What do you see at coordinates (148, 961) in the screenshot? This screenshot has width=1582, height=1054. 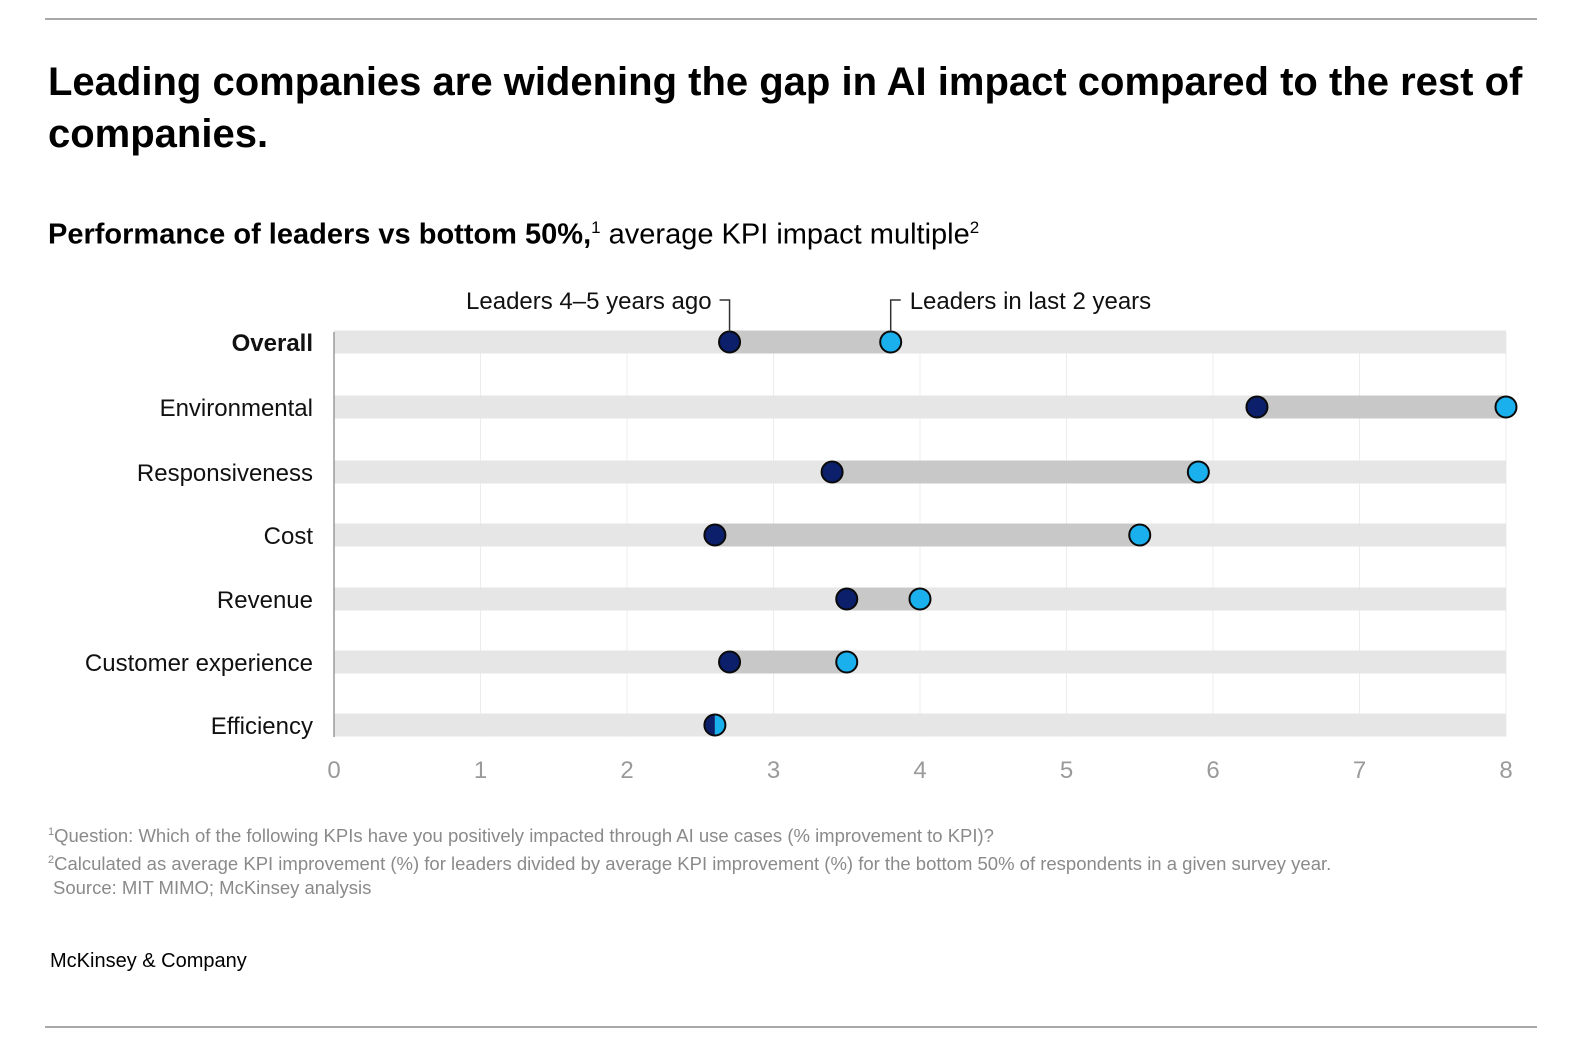 I see `brand-name: McKinsey & Company` at bounding box center [148, 961].